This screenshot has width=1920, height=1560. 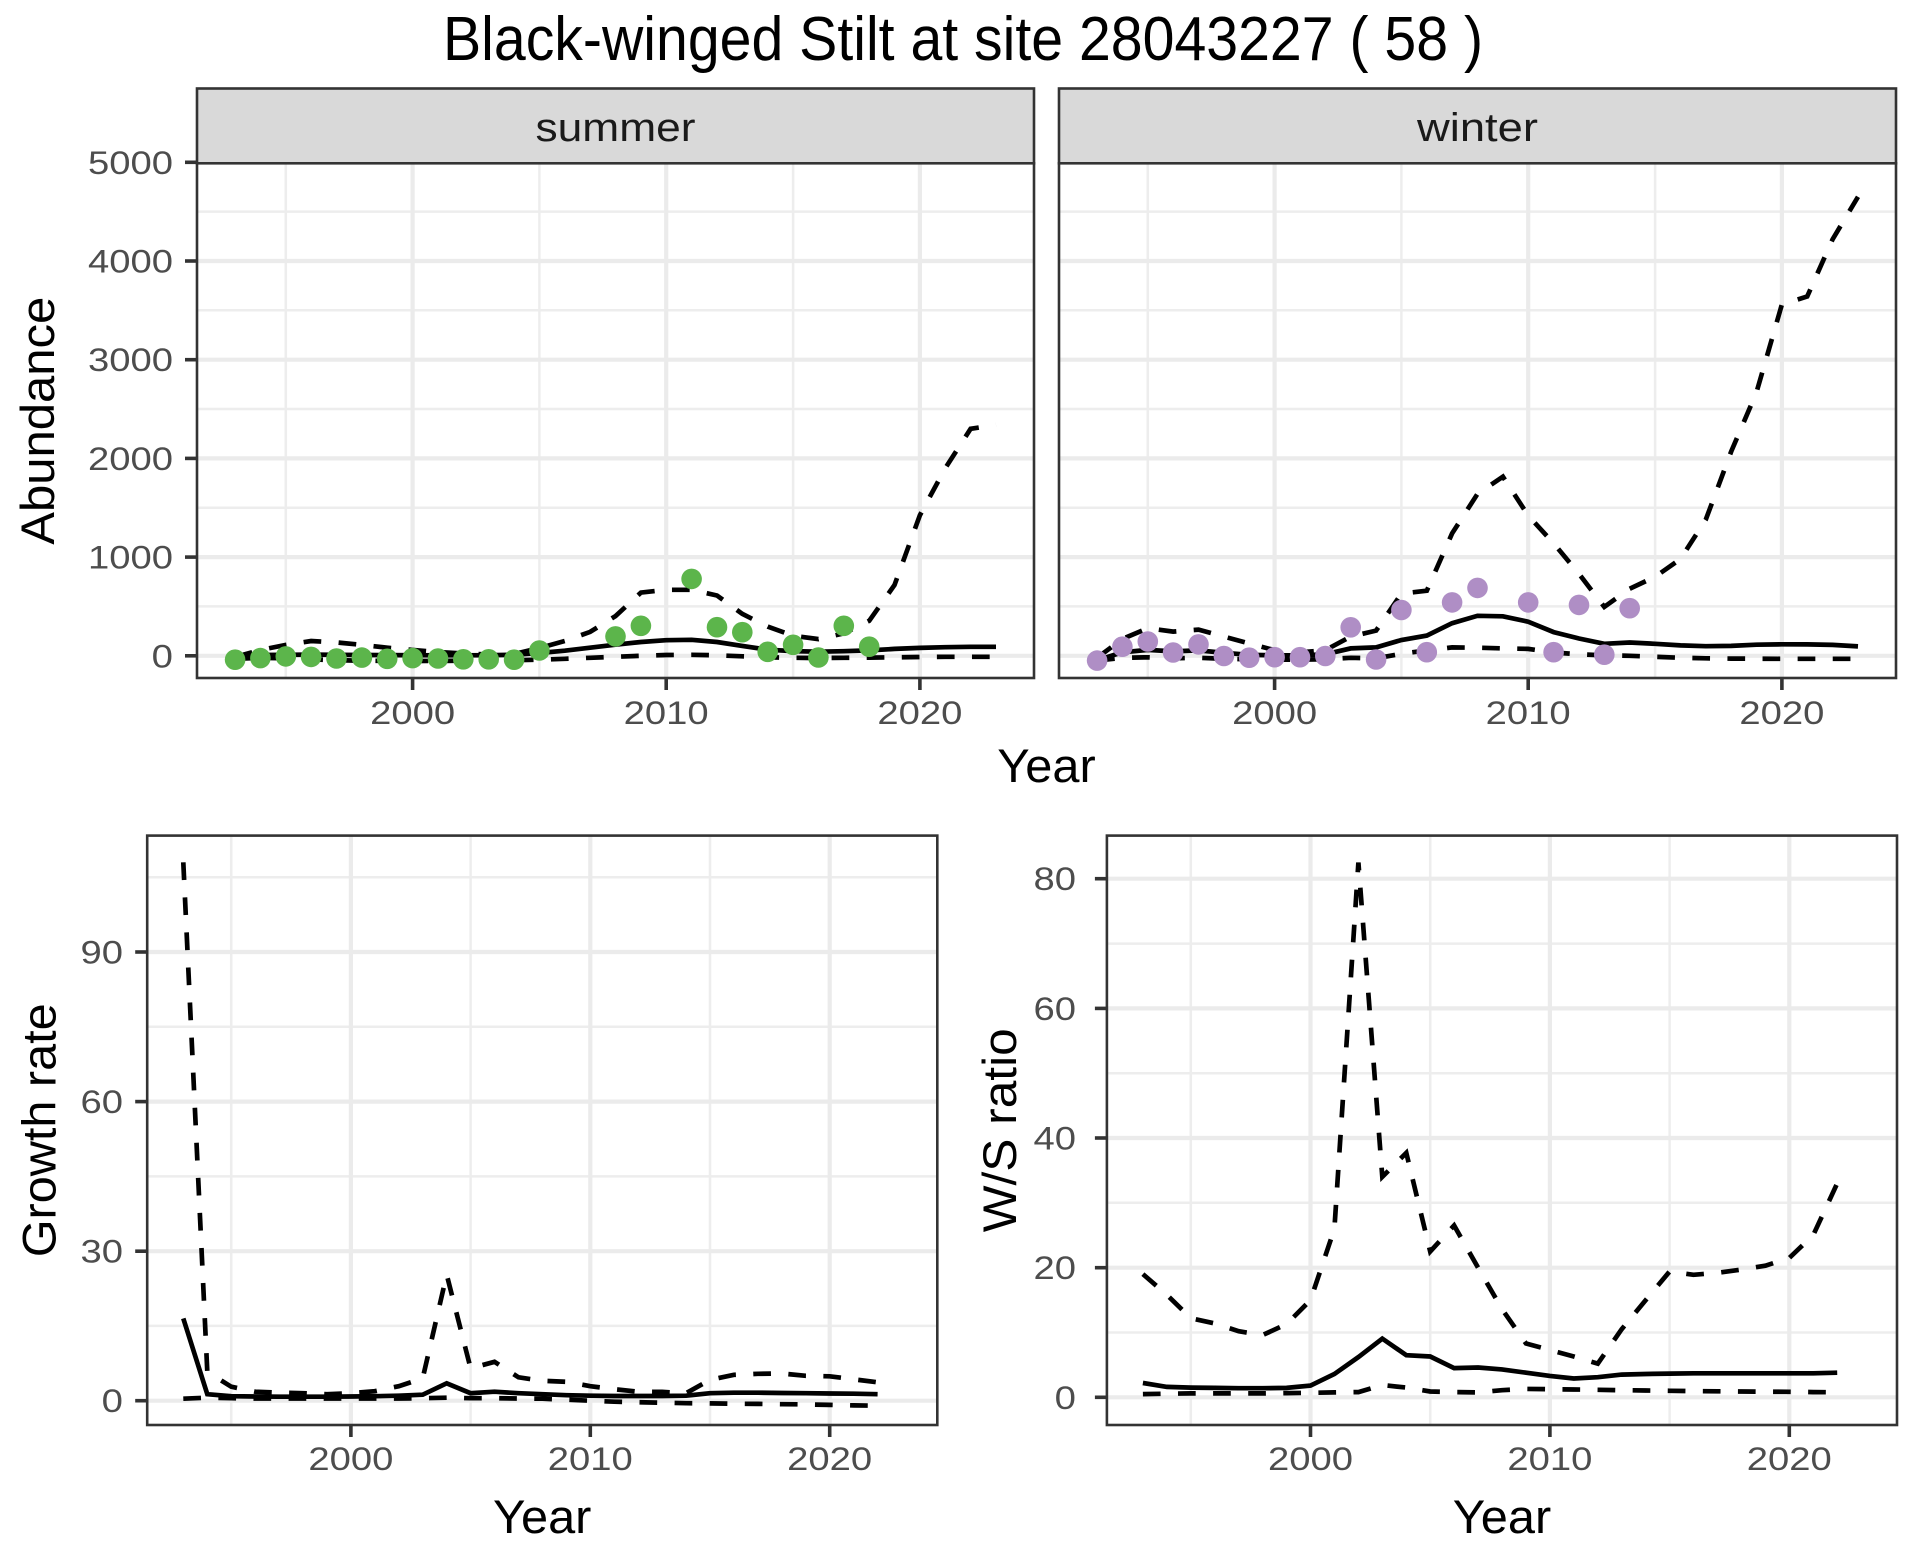 I want to click on svg-text: Abundance, so click(x=37, y=421).